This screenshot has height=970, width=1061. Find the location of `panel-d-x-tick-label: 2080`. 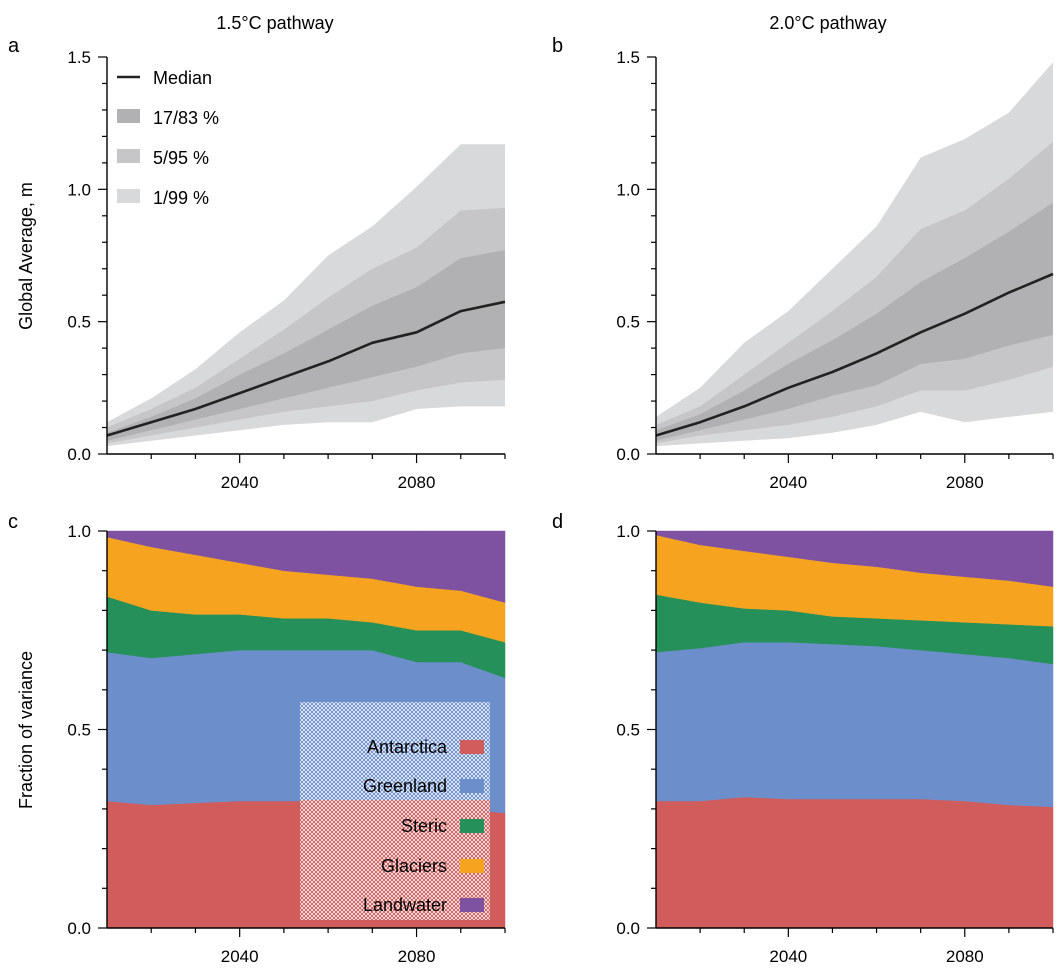

panel-d-x-tick-label: 2080 is located at coordinates (965, 956).